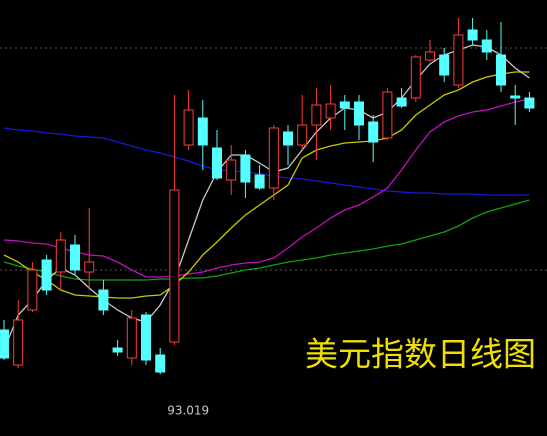  What do you see at coordinates (420, 354) in the screenshot?
I see `chart-title: 美元指数日线图` at bounding box center [420, 354].